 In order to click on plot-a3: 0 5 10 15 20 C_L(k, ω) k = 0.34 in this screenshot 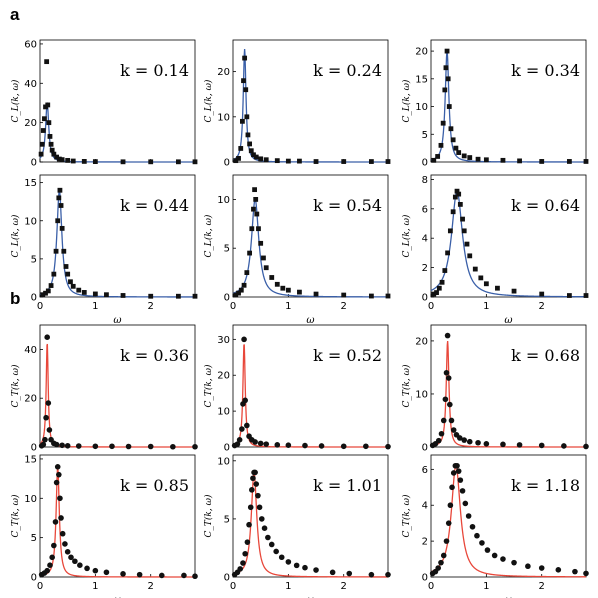, I will do `click(495, 104)`.